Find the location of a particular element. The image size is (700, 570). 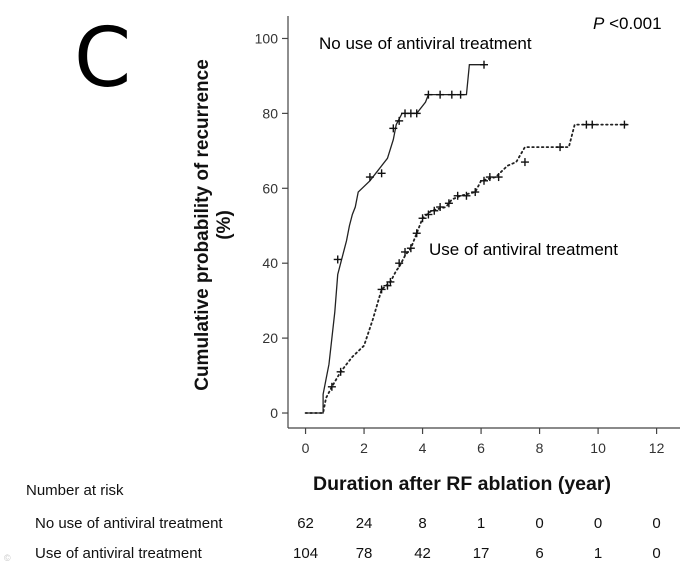

risk-value-no-use-2: 24 is located at coordinates (364, 523).